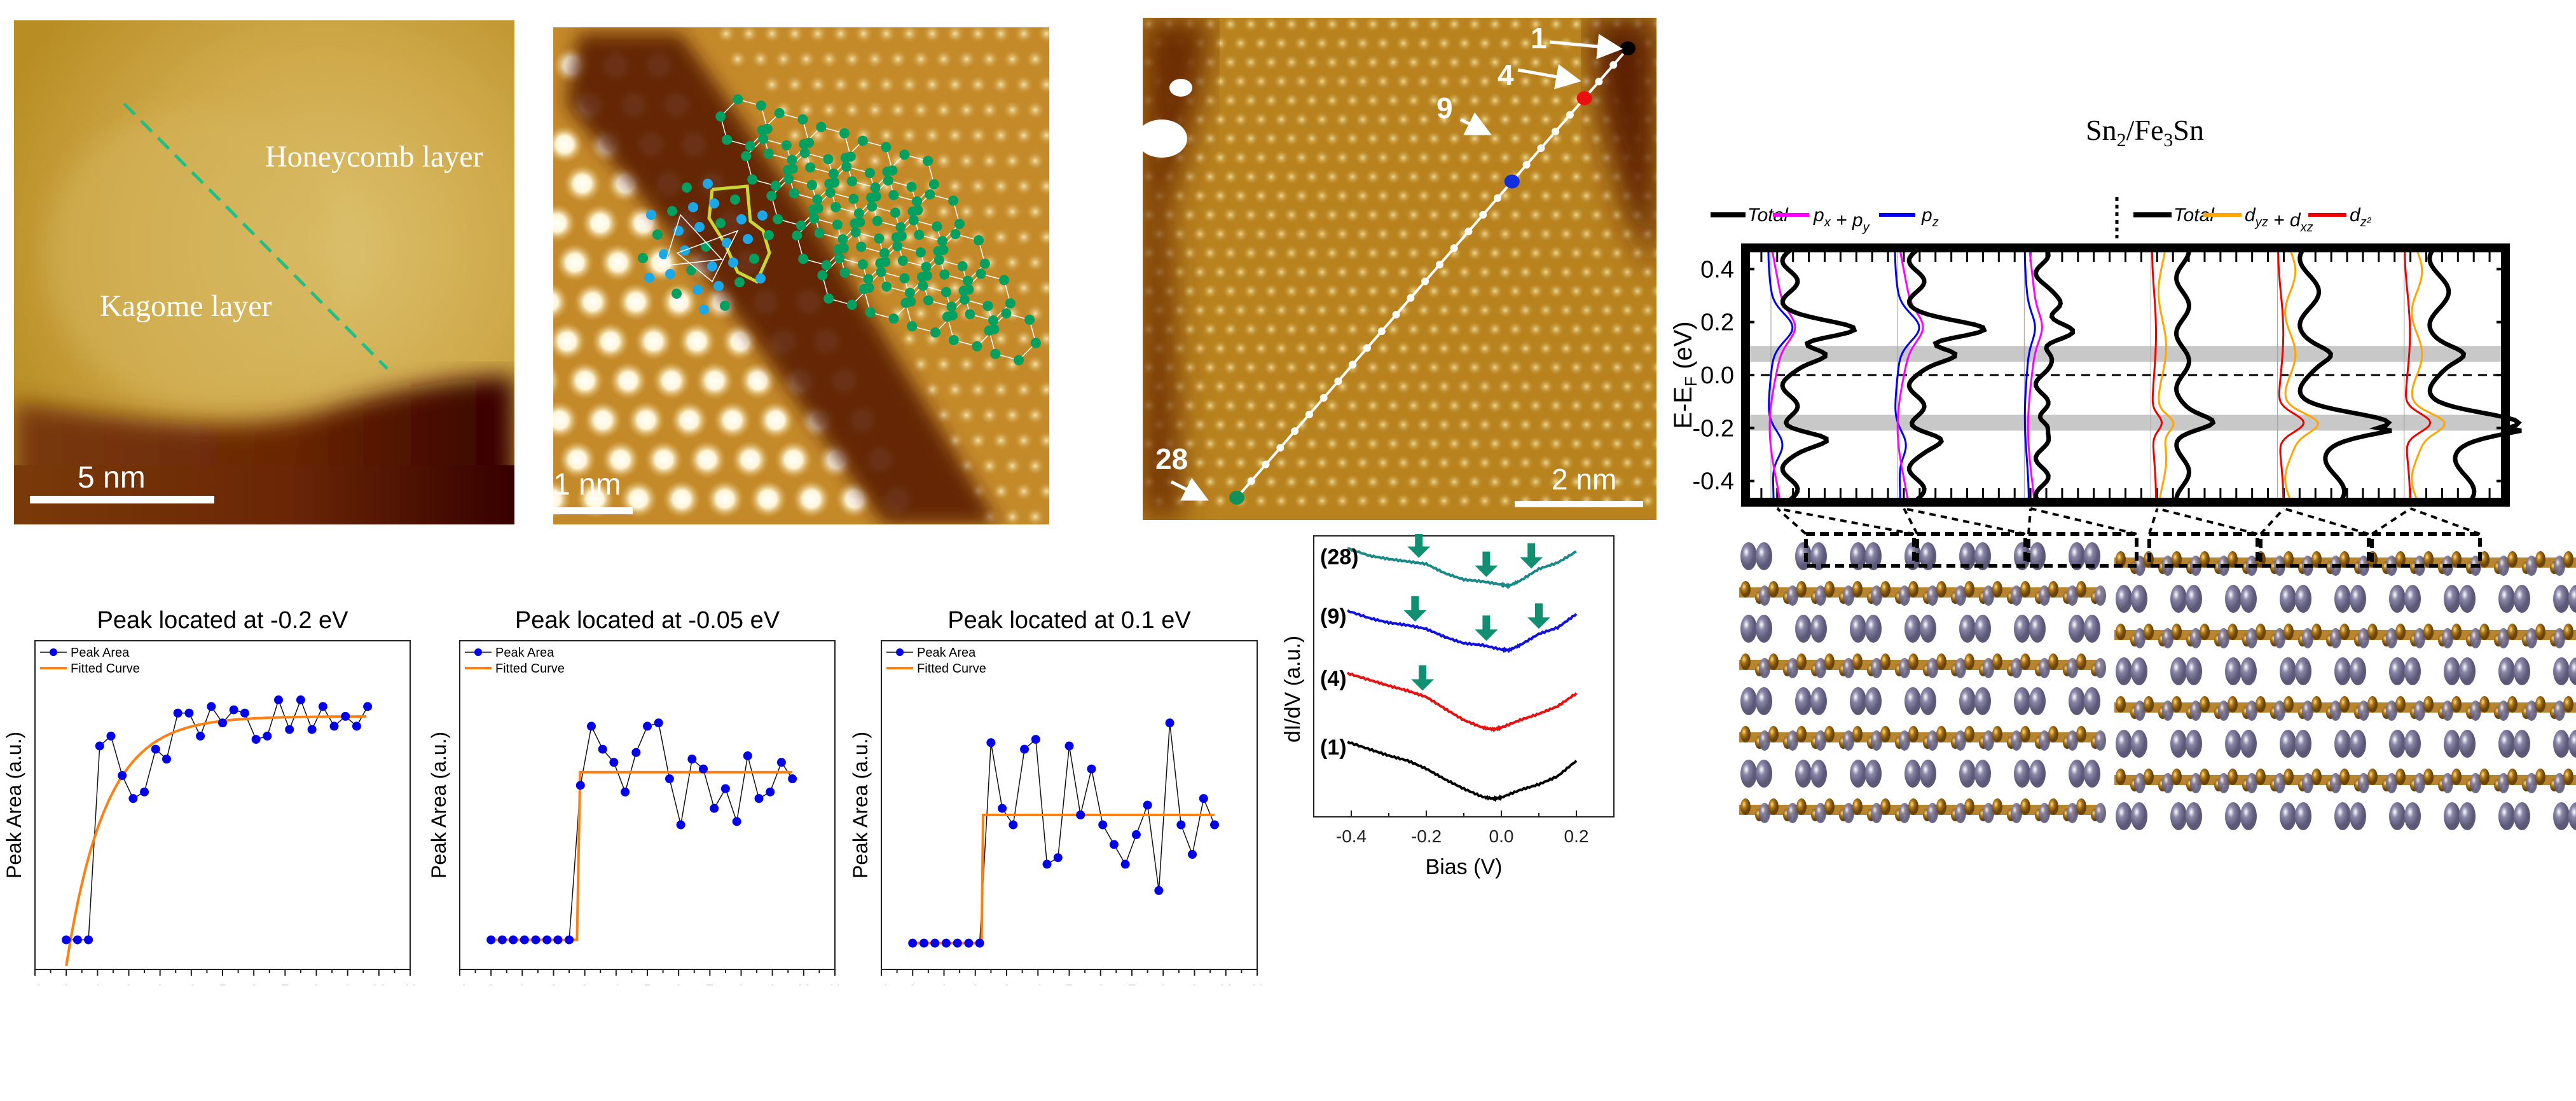 This screenshot has width=2576, height=1101. What do you see at coordinates (803, 983) in the screenshot?
I see `x-tick-label: 10` at bounding box center [803, 983].